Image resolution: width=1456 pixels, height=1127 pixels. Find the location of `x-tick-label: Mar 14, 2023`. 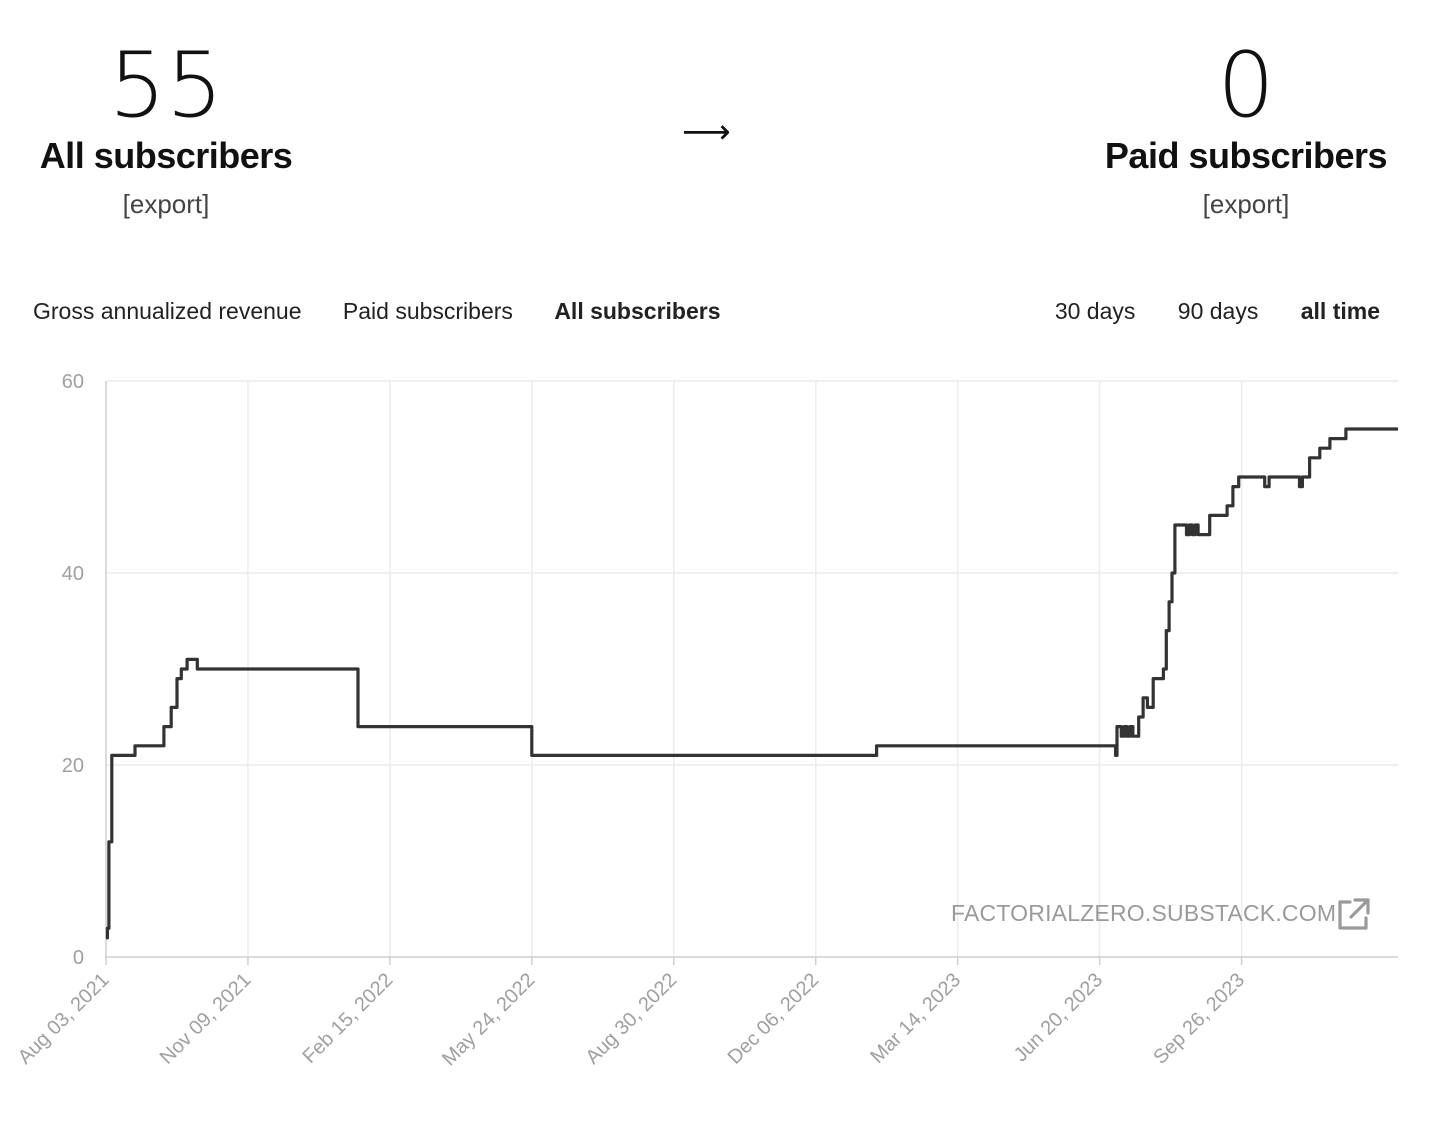

x-tick-label: Mar 14, 2023 is located at coordinates (915, 1018).